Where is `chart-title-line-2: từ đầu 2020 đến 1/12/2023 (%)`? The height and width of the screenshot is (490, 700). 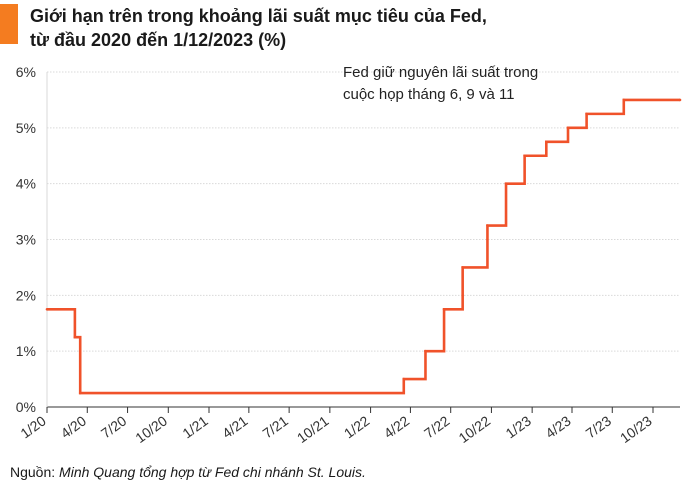 chart-title-line-2: từ đầu 2020 đến 1/12/2023 (%) is located at coordinates (158, 40).